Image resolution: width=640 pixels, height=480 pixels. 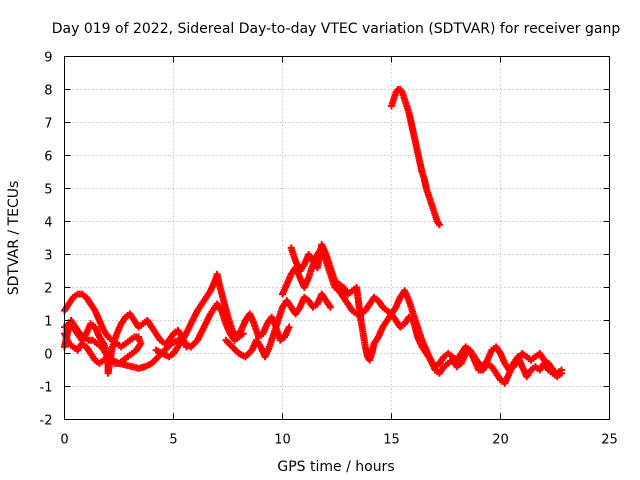 What do you see at coordinates (282, 440) in the screenshot?
I see `x-tick-label: 10` at bounding box center [282, 440].